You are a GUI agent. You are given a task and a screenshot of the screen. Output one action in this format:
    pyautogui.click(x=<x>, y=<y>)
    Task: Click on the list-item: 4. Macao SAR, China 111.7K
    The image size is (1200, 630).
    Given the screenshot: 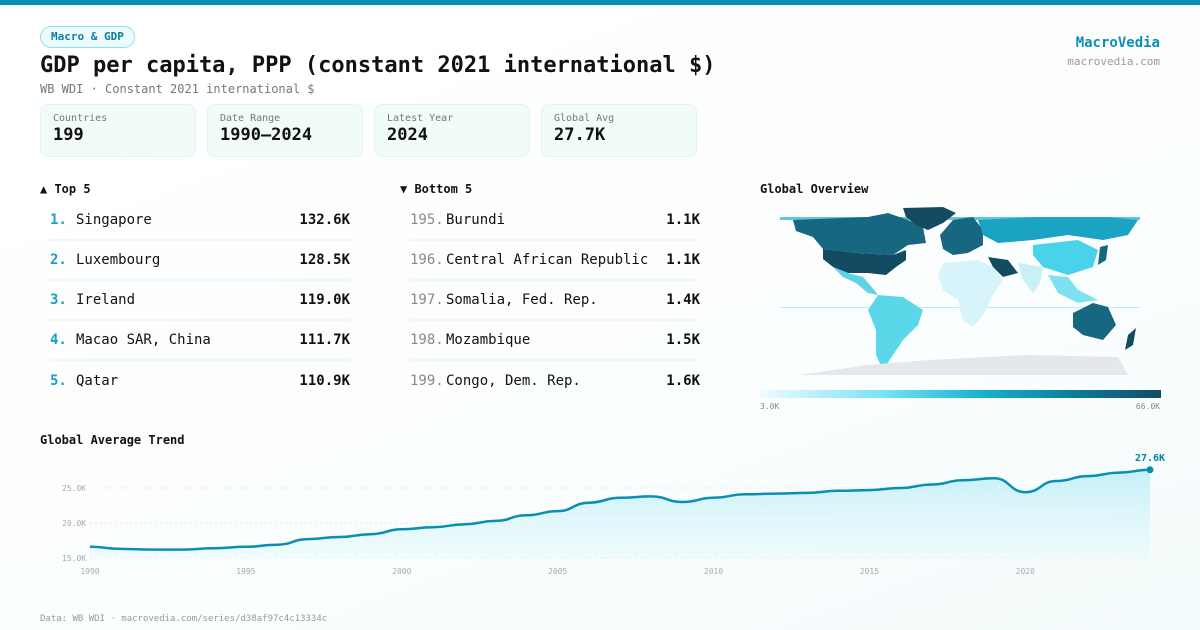 What is the action you would take?
    pyautogui.click(x=200, y=341)
    